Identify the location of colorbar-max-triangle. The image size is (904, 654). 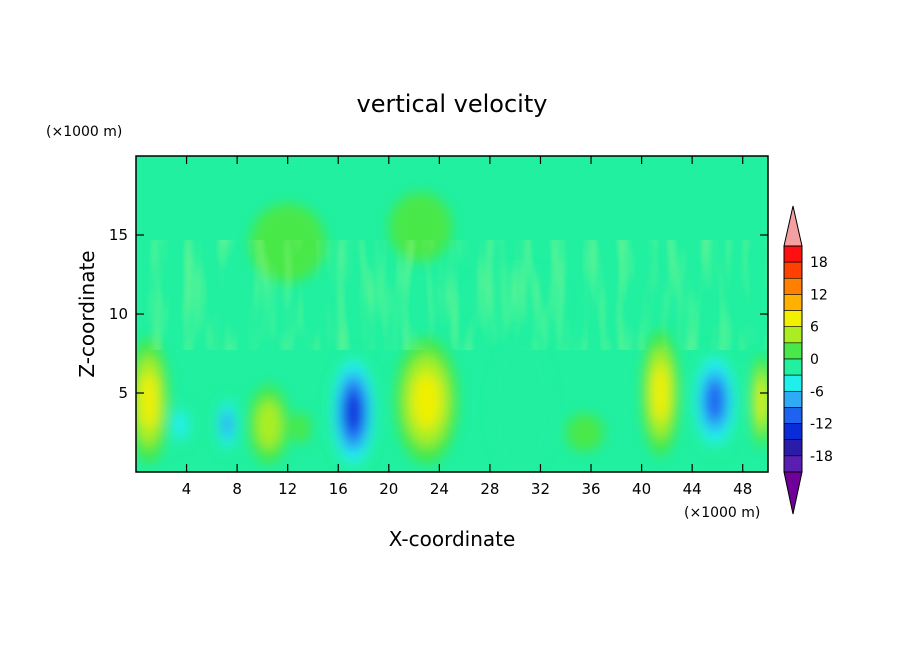
(793, 226).